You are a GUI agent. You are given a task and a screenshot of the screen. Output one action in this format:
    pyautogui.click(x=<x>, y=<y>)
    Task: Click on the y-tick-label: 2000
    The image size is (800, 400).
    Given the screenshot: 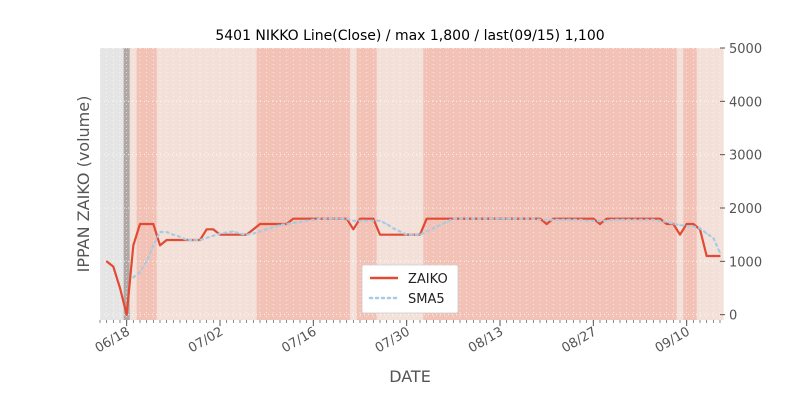 What is the action you would take?
    pyautogui.click(x=745, y=209)
    